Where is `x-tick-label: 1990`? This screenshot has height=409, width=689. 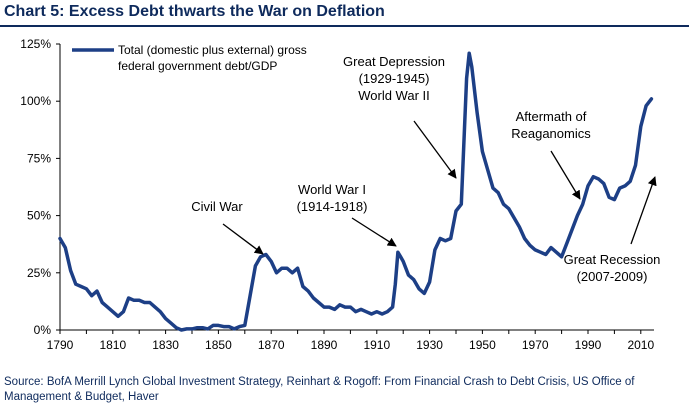 x-tick-label: 1990 is located at coordinates (588, 345).